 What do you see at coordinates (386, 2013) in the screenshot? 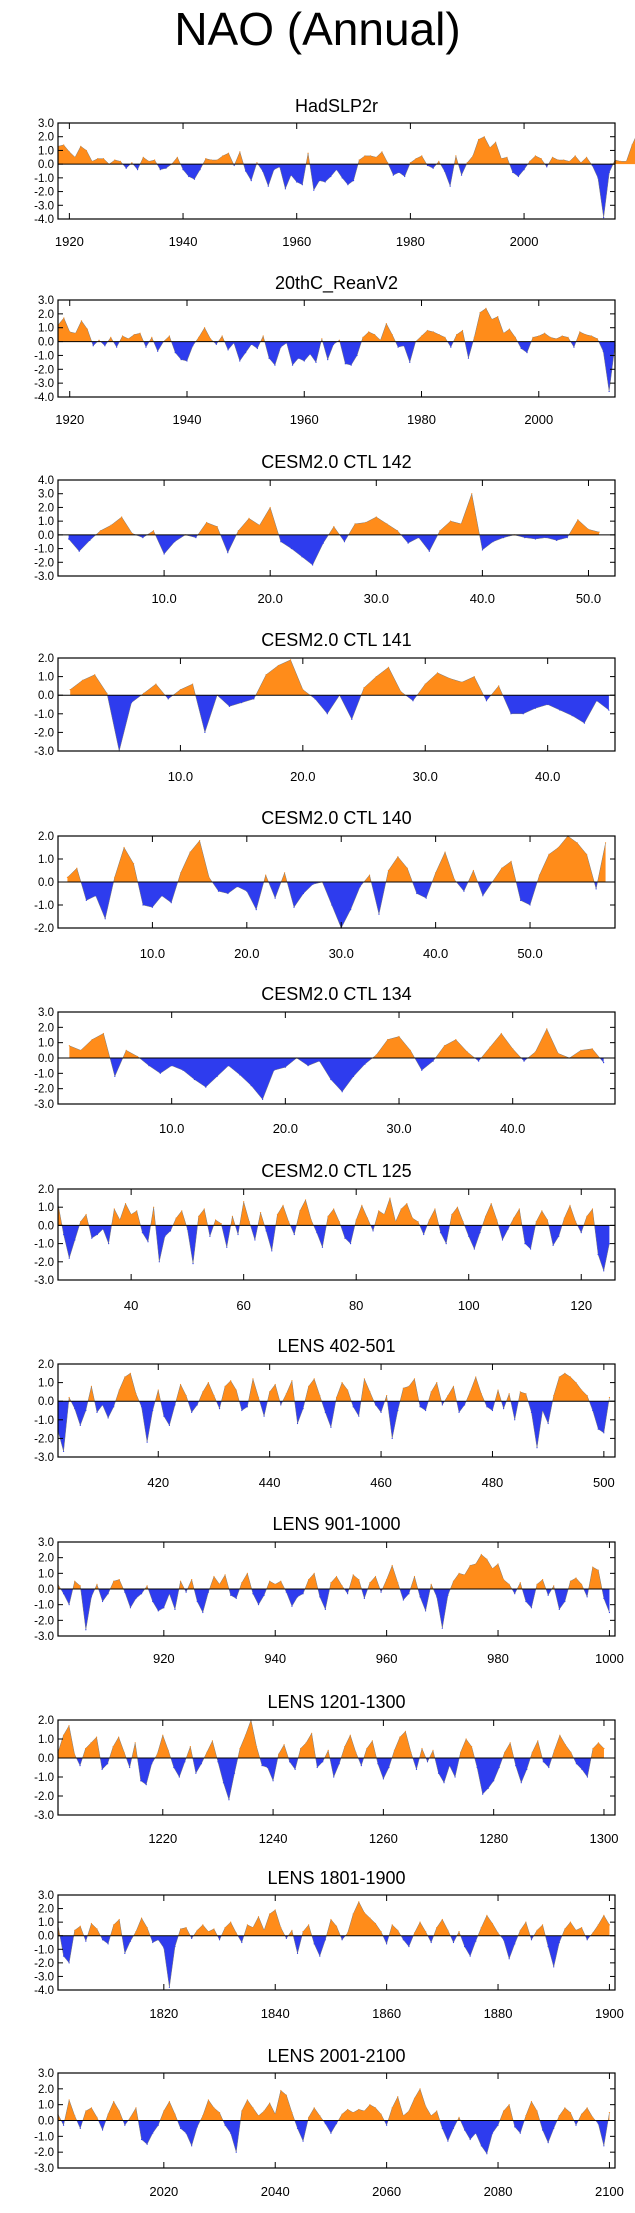
I see `x-tick-label: 1860` at bounding box center [386, 2013].